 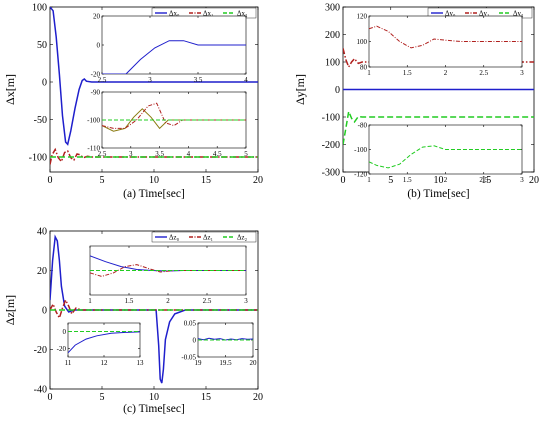 I want to click on inset-1-1-ytick-label: -100, so click(x=360, y=150).